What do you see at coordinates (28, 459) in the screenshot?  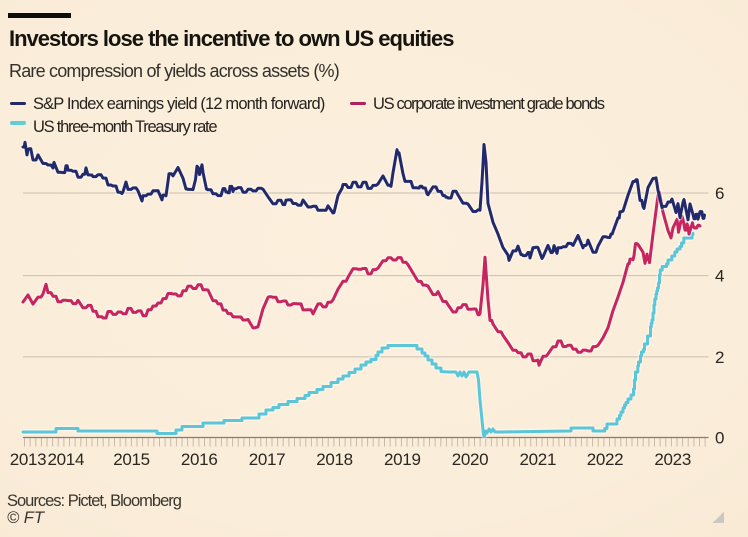 I see `svg-text: 2013` at bounding box center [28, 459].